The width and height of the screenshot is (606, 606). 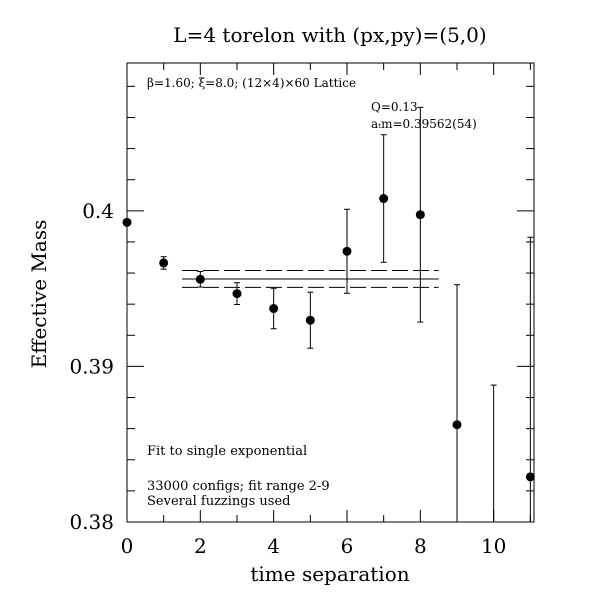 What do you see at coordinates (424, 124) in the screenshot?
I see `annotation-mass-fit: aₜm=0.39562(54)` at bounding box center [424, 124].